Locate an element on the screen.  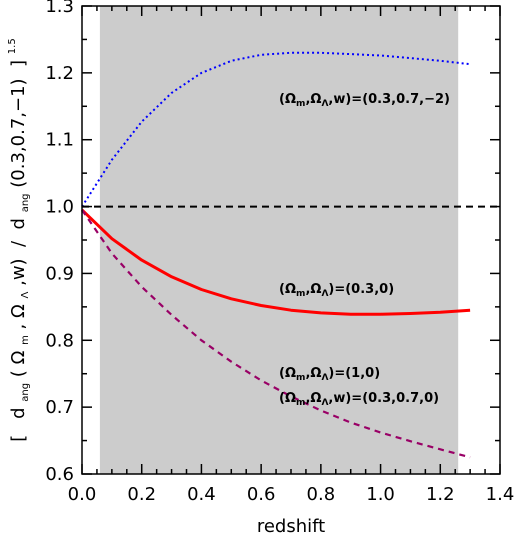
y-label-omega-m: Ω is located at coordinates (18, 357).